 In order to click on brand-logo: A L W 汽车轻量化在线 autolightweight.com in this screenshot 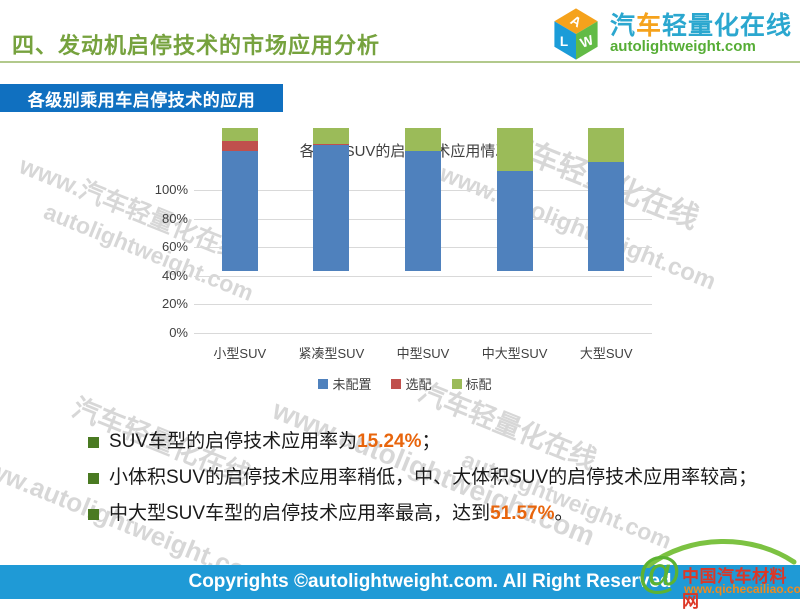, I will do `click(670, 34)`.